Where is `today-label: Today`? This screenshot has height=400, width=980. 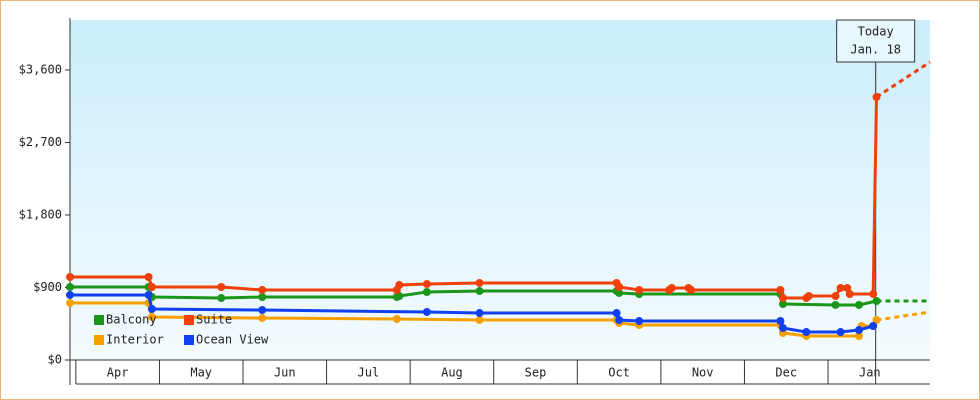
today-label: Today is located at coordinates (876, 32).